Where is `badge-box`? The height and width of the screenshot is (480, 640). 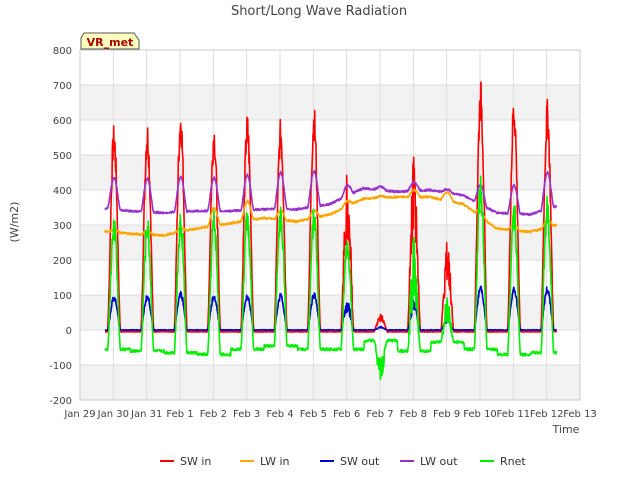
badge-box is located at coordinates (110, 41).